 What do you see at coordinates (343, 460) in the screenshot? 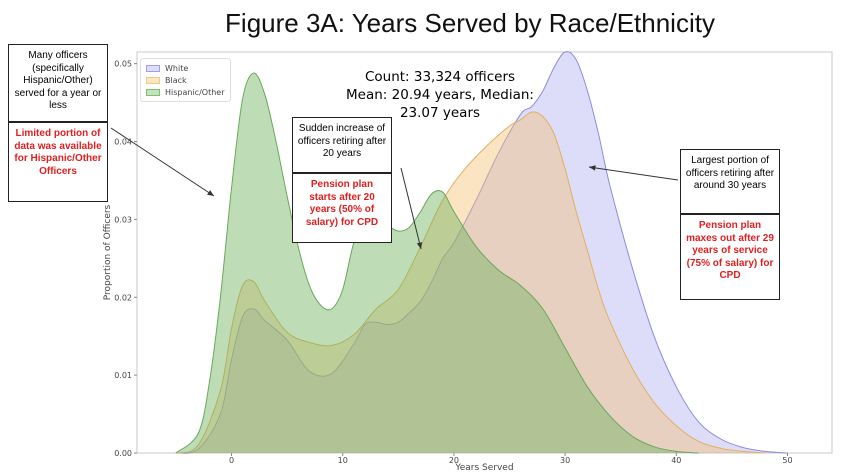
I see `x-tick-label: 10` at bounding box center [343, 460].